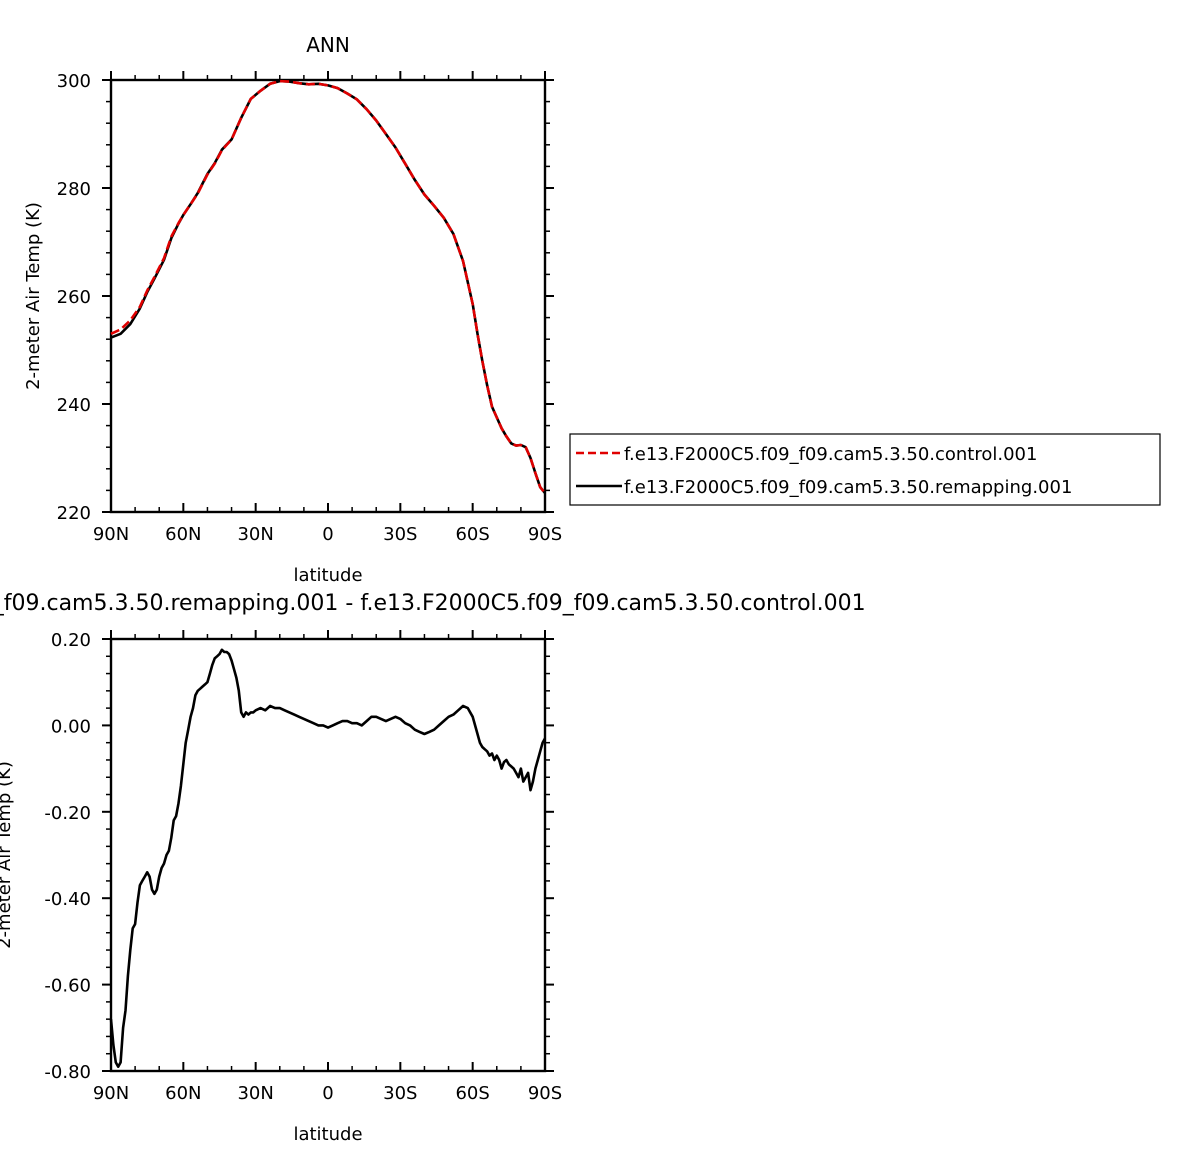 The width and height of the screenshot is (1177, 1174). What do you see at coordinates (400, 534) in the screenshot?
I see `top-x-tick-label: 30S` at bounding box center [400, 534].